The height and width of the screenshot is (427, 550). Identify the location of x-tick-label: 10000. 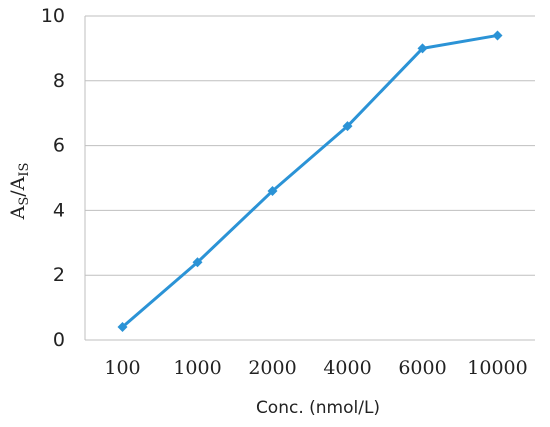
(497, 368).